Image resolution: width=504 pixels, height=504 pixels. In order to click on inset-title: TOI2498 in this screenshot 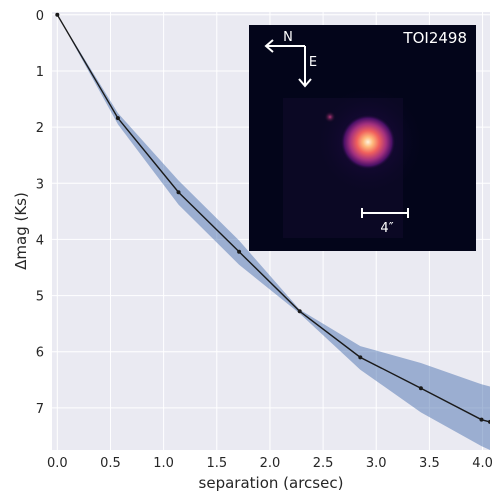, I will do `click(434, 38)`.